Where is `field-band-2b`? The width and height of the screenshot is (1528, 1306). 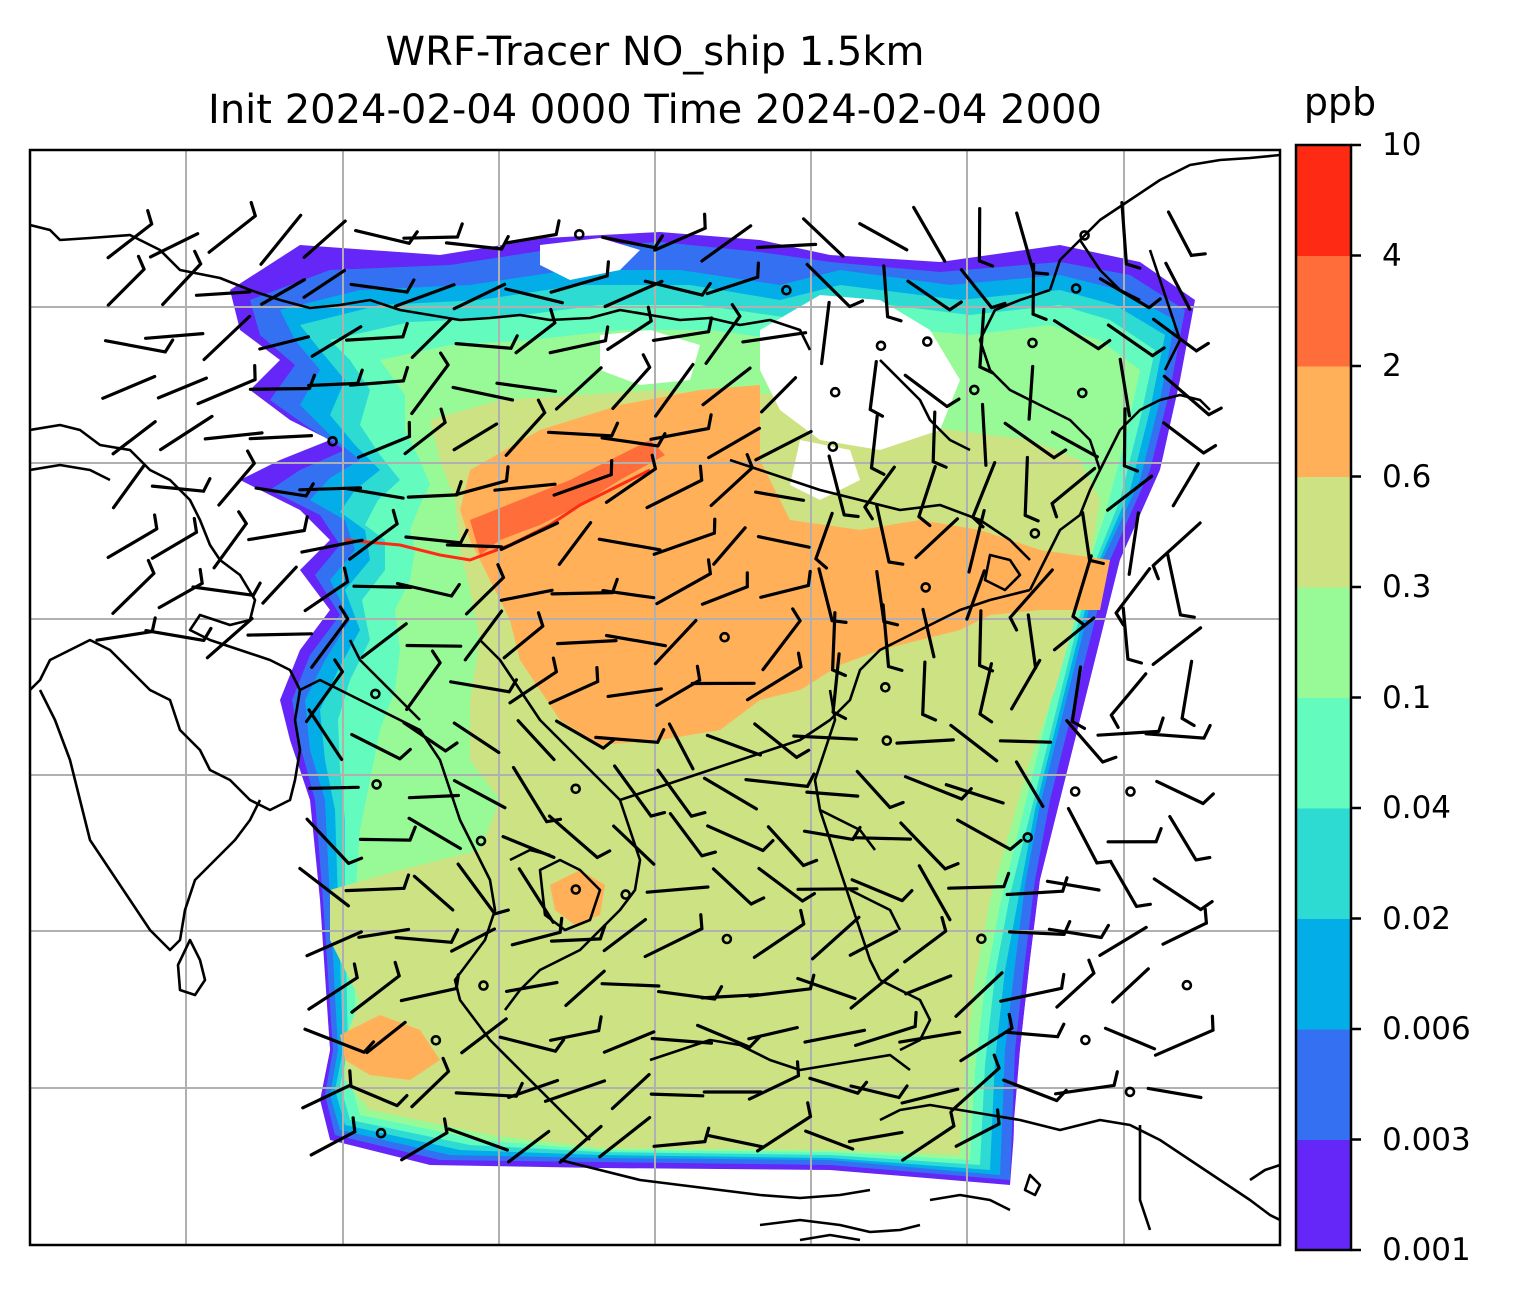 field-band-2b is located at coordinates (390, 1047).